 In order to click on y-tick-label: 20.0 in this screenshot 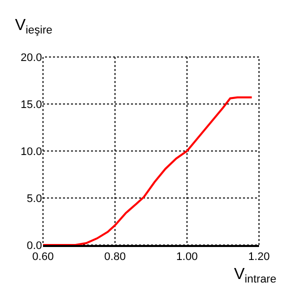, I will do `click(31, 58)`.